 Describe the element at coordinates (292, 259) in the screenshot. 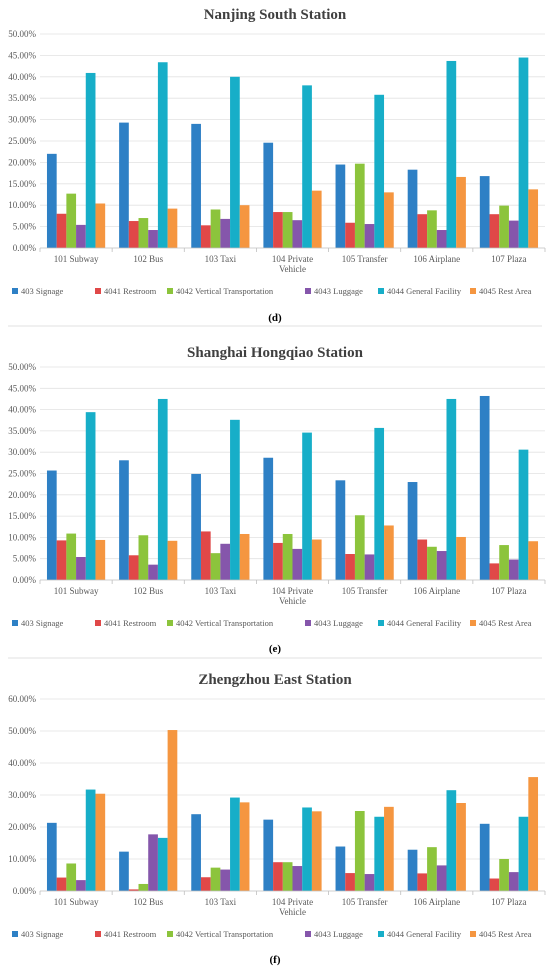

I see `x-tick-label: 104 Private` at that location.